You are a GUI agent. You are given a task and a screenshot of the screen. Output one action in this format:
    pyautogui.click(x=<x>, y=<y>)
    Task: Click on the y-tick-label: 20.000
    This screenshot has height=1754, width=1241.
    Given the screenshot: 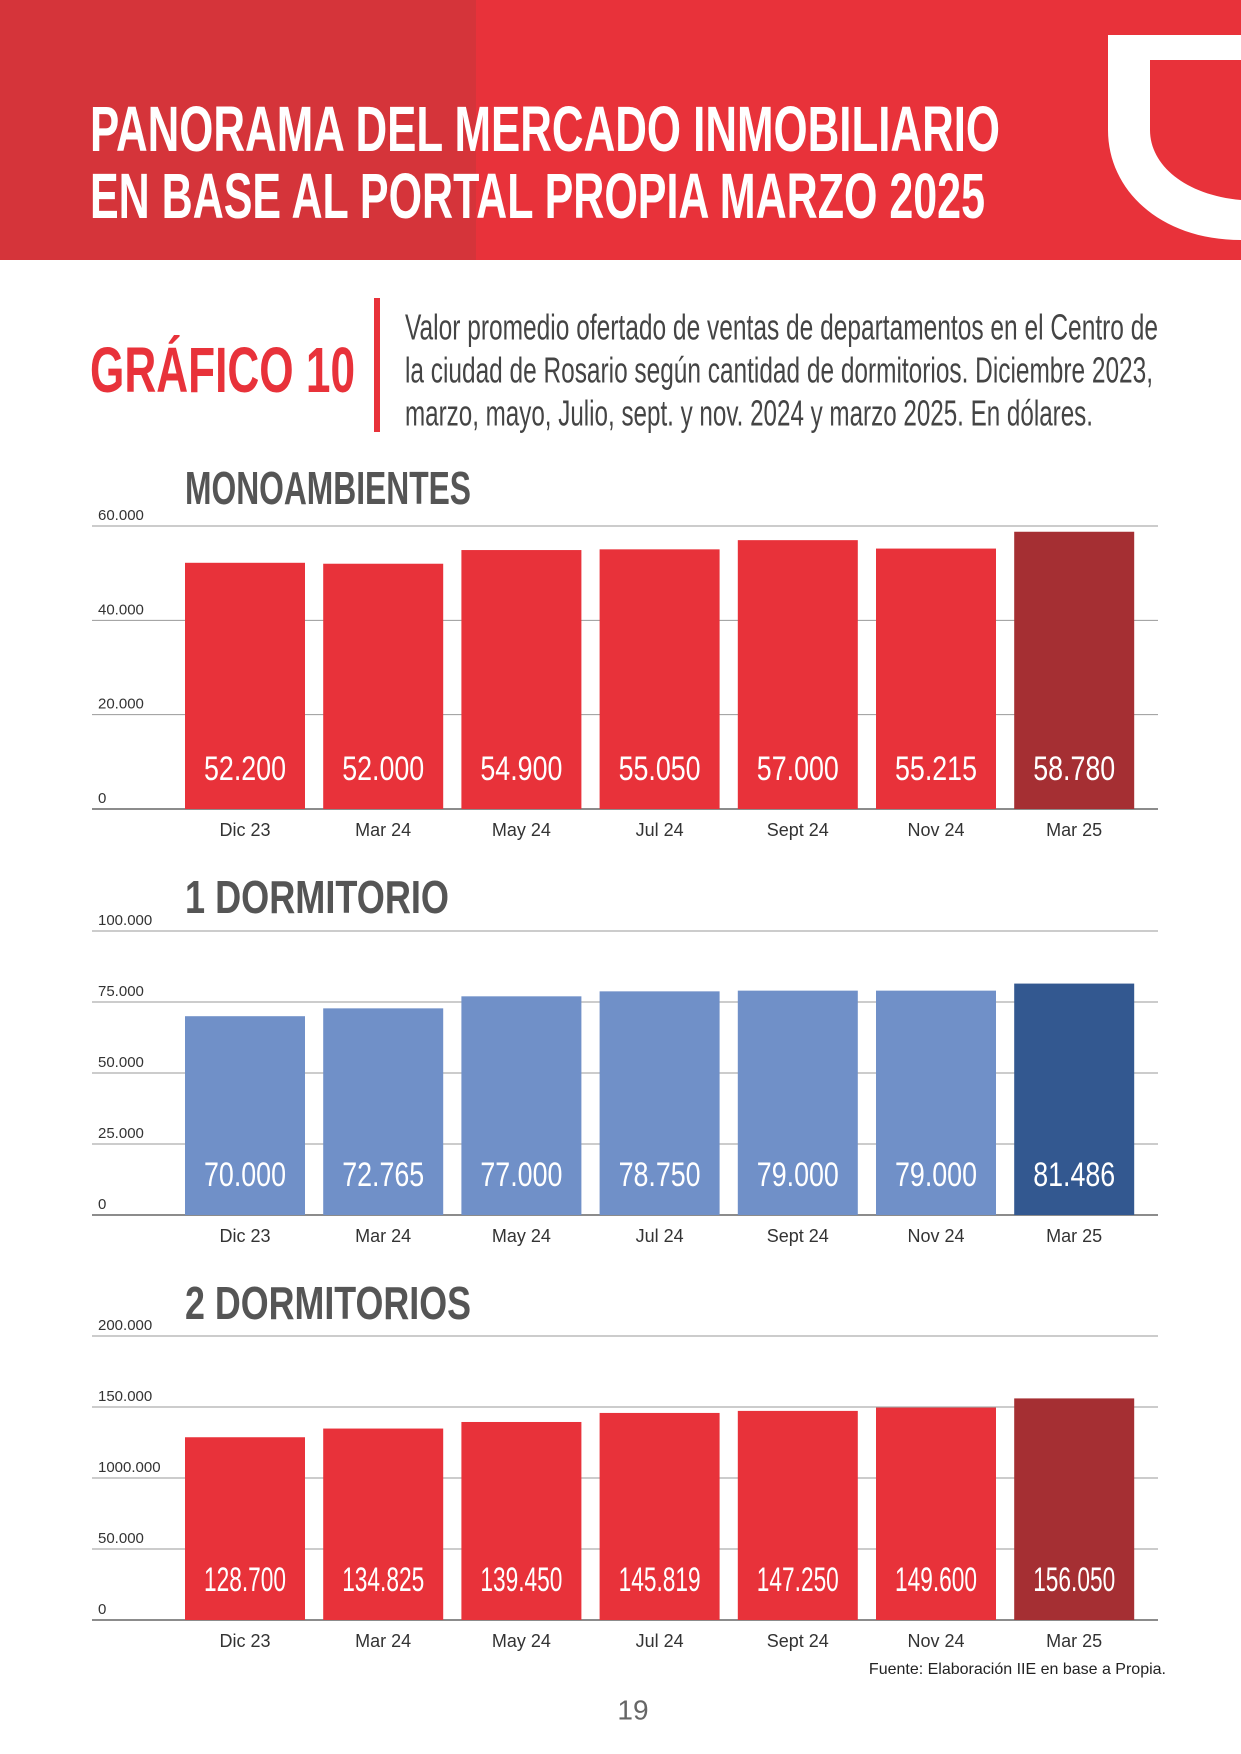 What is the action you would take?
    pyautogui.click(x=121, y=704)
    